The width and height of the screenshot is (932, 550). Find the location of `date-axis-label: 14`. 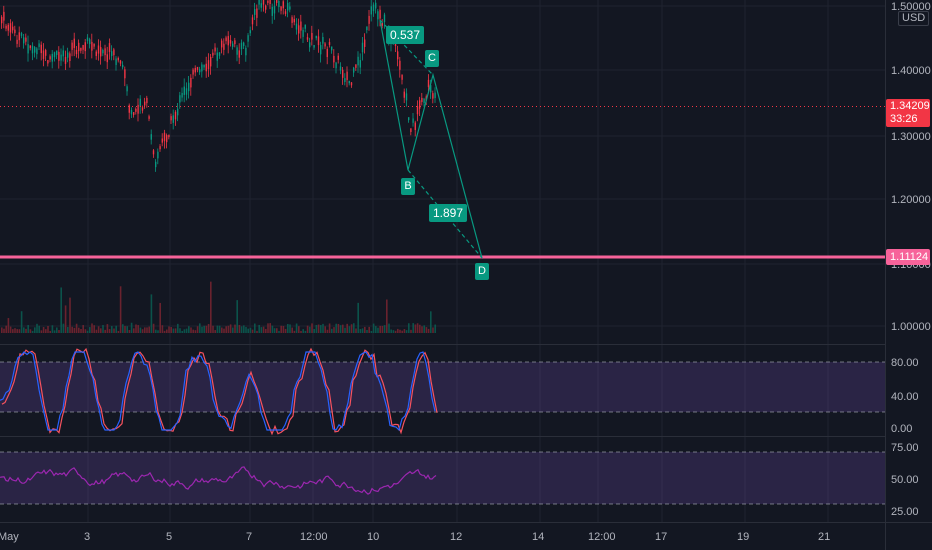

date-axis-label: 14 is located at coordinates (538, 537).